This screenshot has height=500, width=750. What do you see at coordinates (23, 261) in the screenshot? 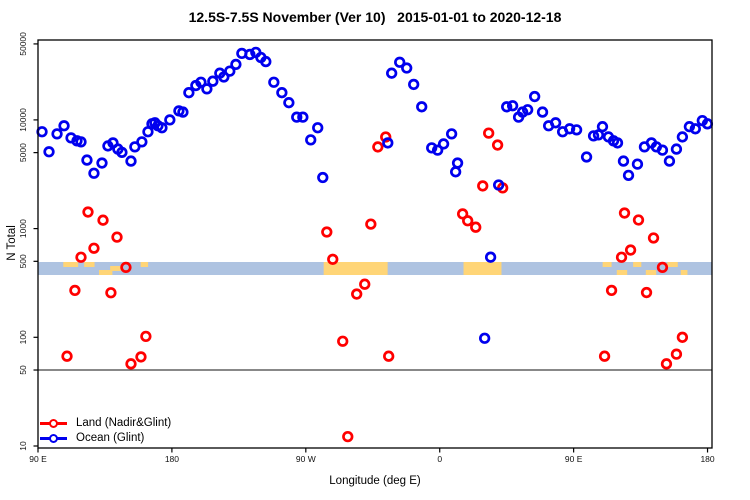
I see `y-tick-label: 500` at bounding box center [23, 261].